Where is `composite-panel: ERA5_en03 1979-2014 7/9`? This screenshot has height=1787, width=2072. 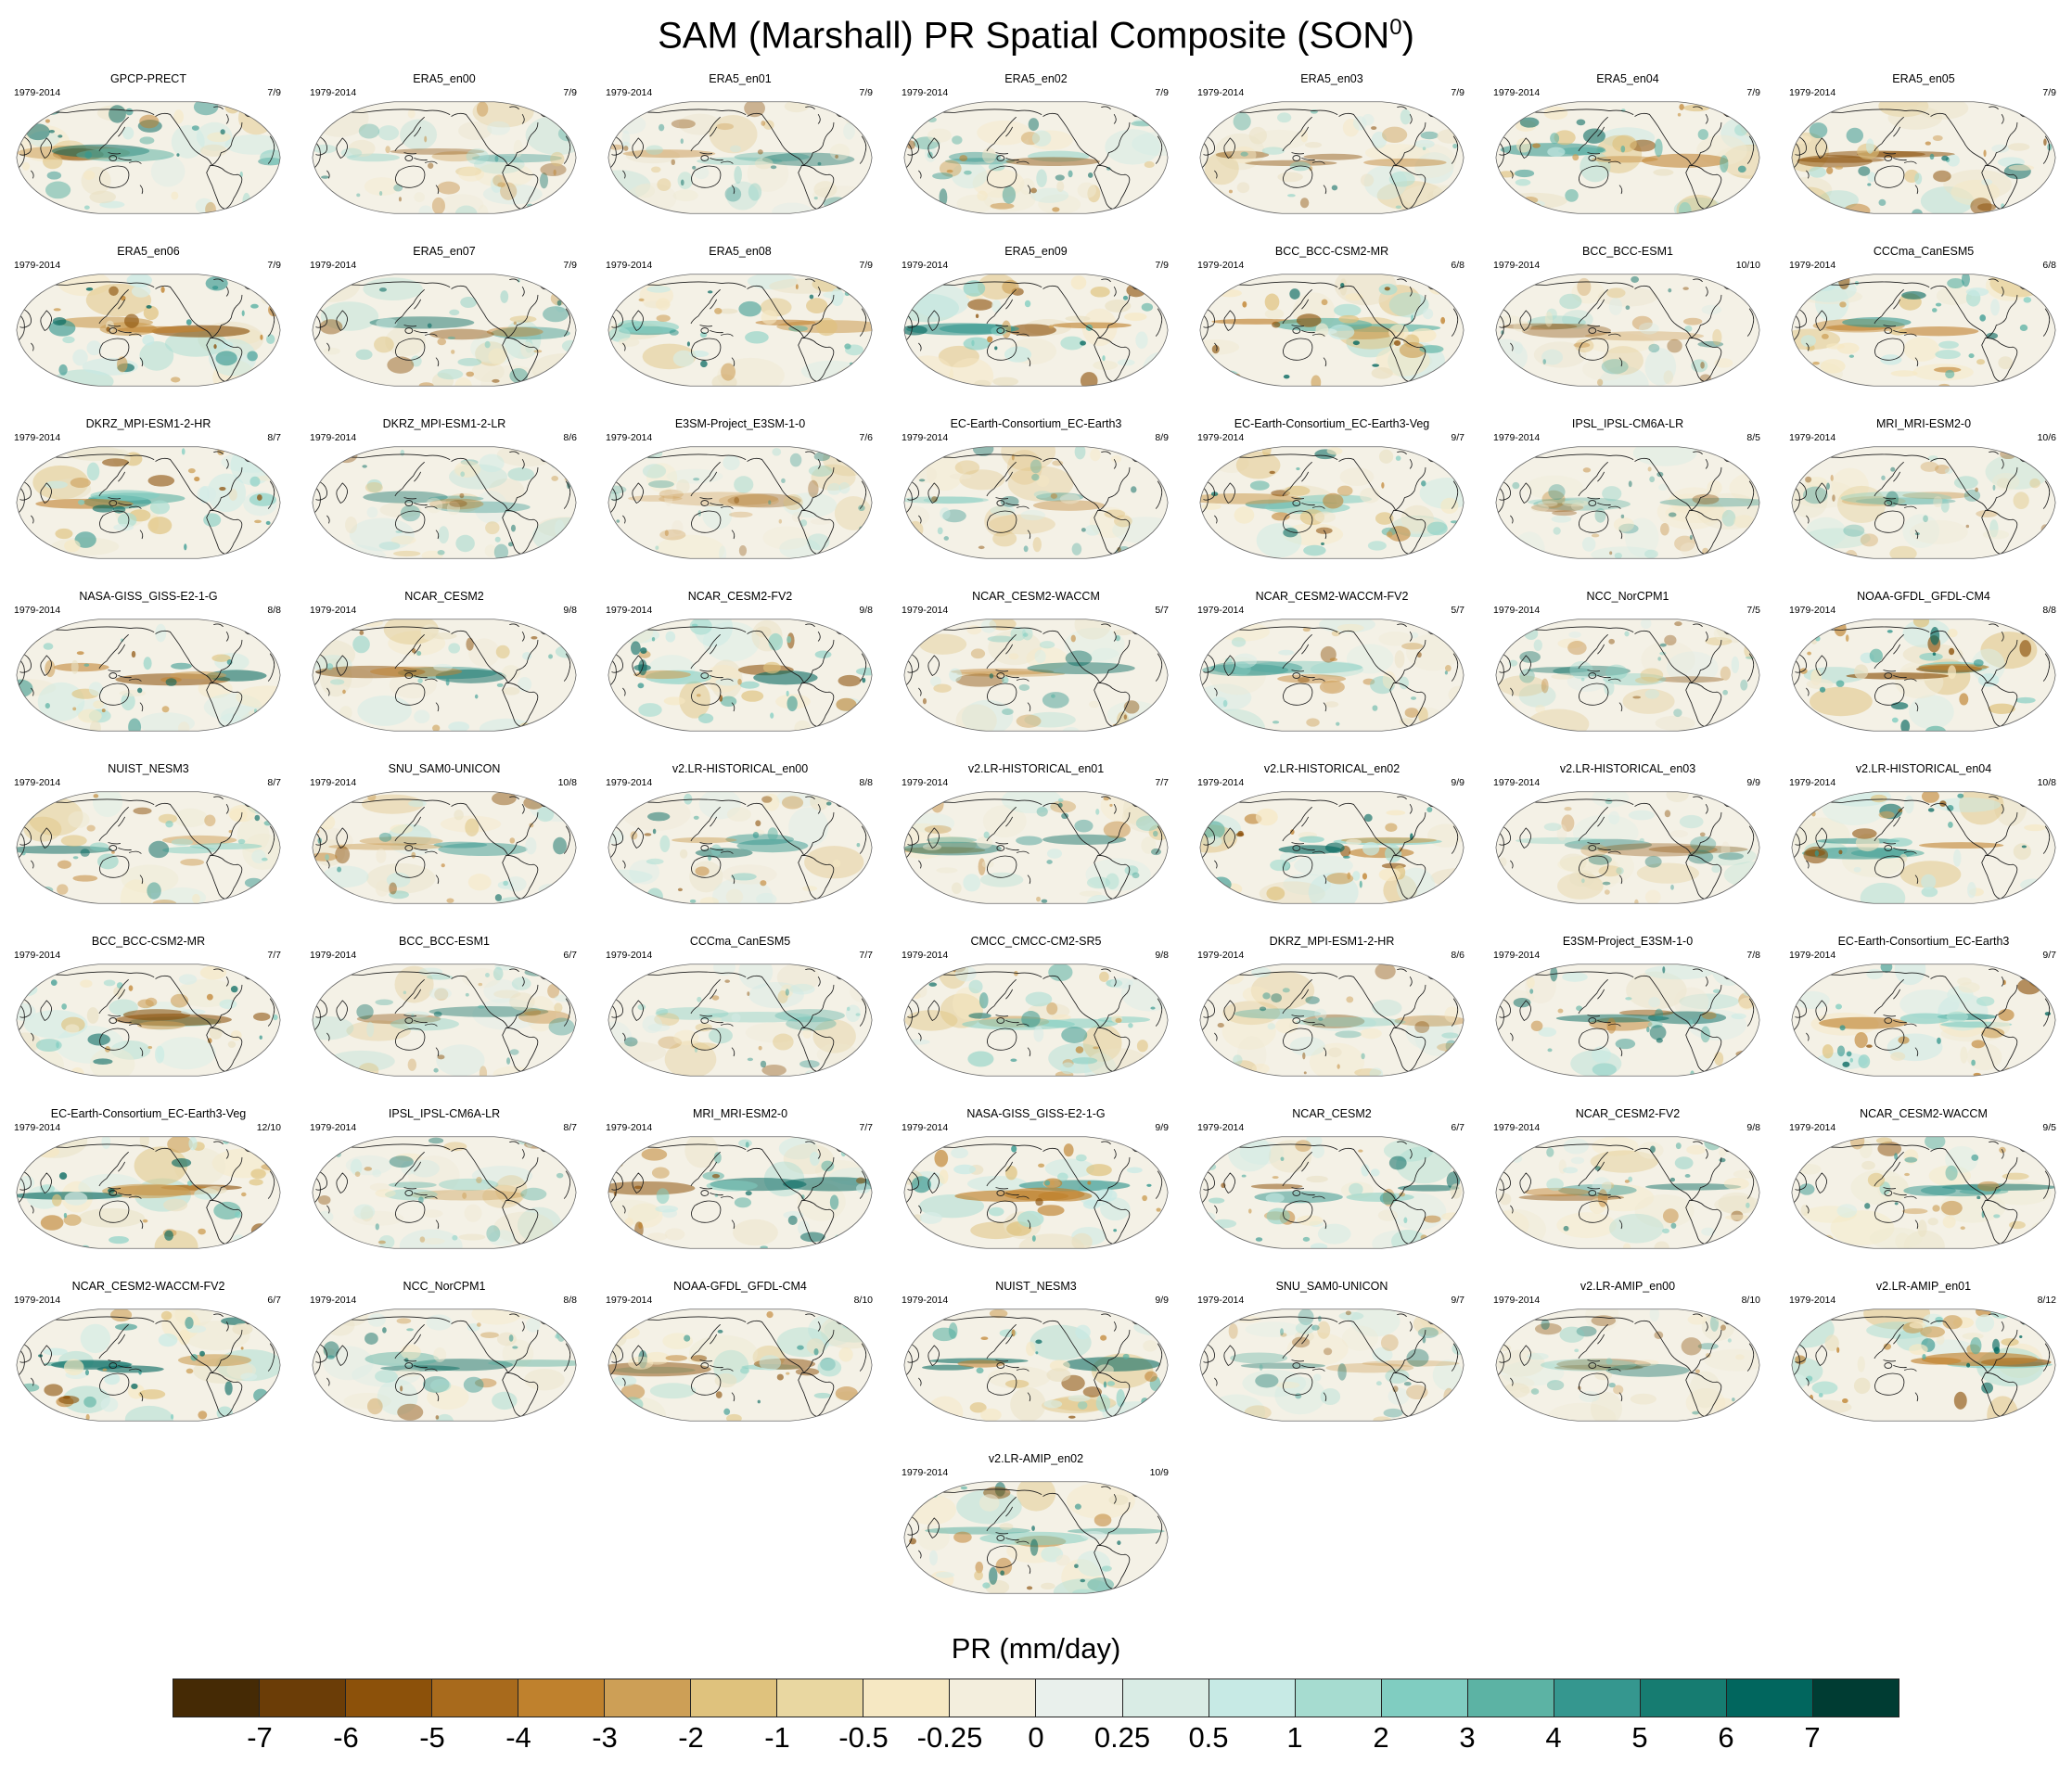
composite-panel: ERA5_en03 1979-2014 7/9 is located at coordinates (1332, 153).